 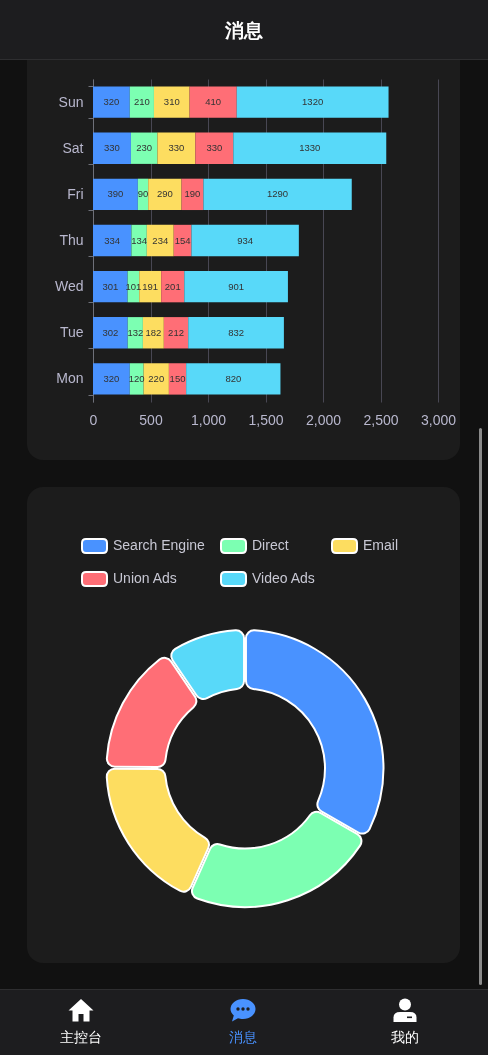 What do you see at coordinates (266, 419) in the screenshot?
I see `x-tick-label: 1,500` at bounding box center [266, 419].